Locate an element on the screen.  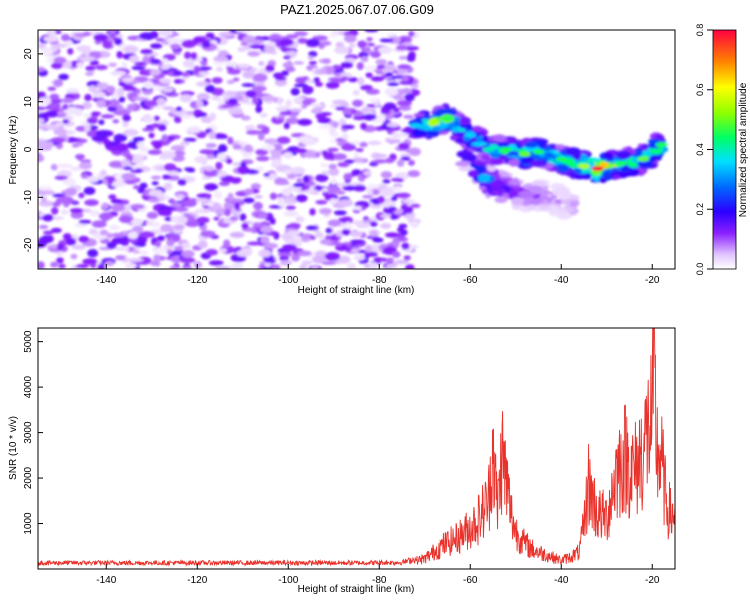
signal-peak is located at coordinates (620, 164).